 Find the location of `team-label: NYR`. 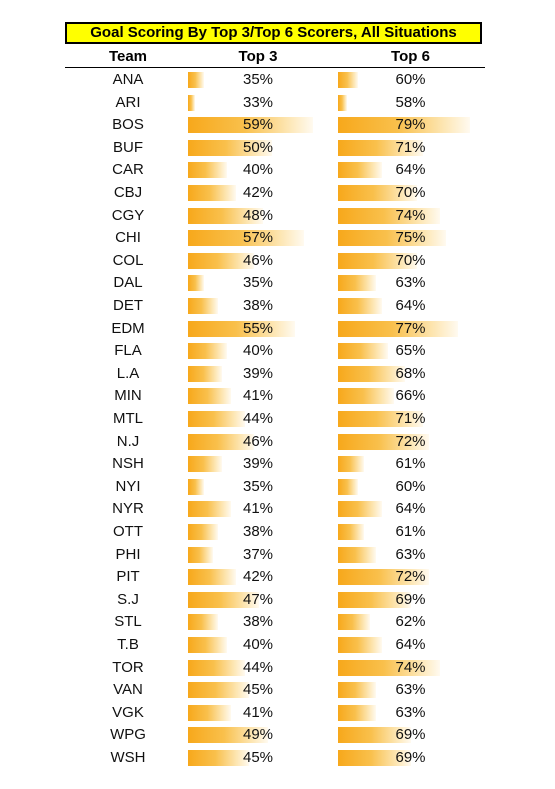

team-label: NYR is located at coordinates (128, 509).